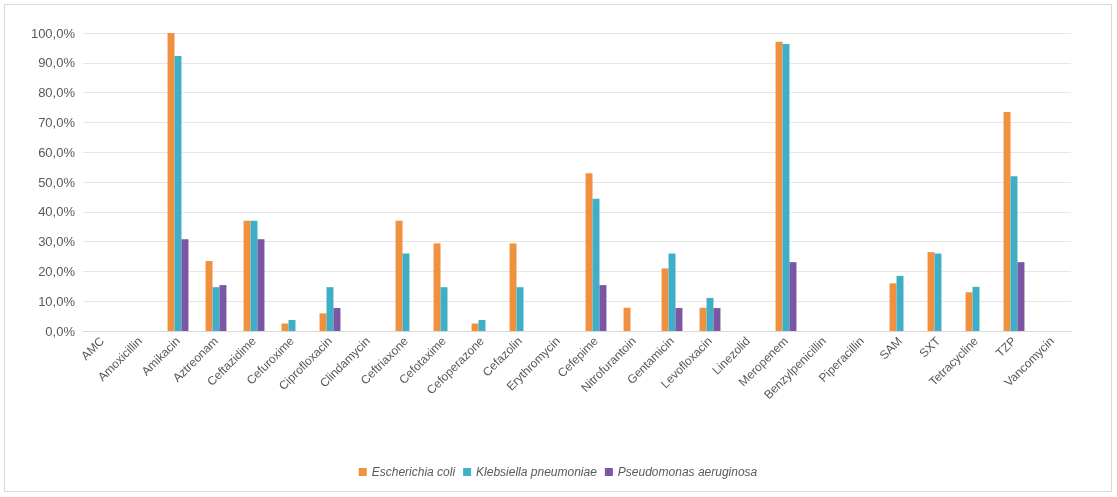 This screenshot has height=497, width=1117. Describe the element at coordinates (60, 331) in the screenshot. I see `y-tick-label: 0,0%` at that location.